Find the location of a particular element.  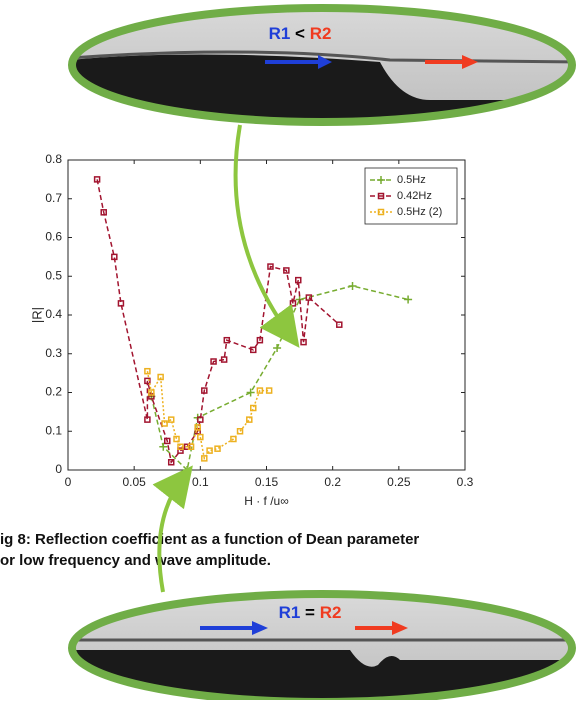

x-axis-label: H · f /u∞ is located at coordinates (266, 501).